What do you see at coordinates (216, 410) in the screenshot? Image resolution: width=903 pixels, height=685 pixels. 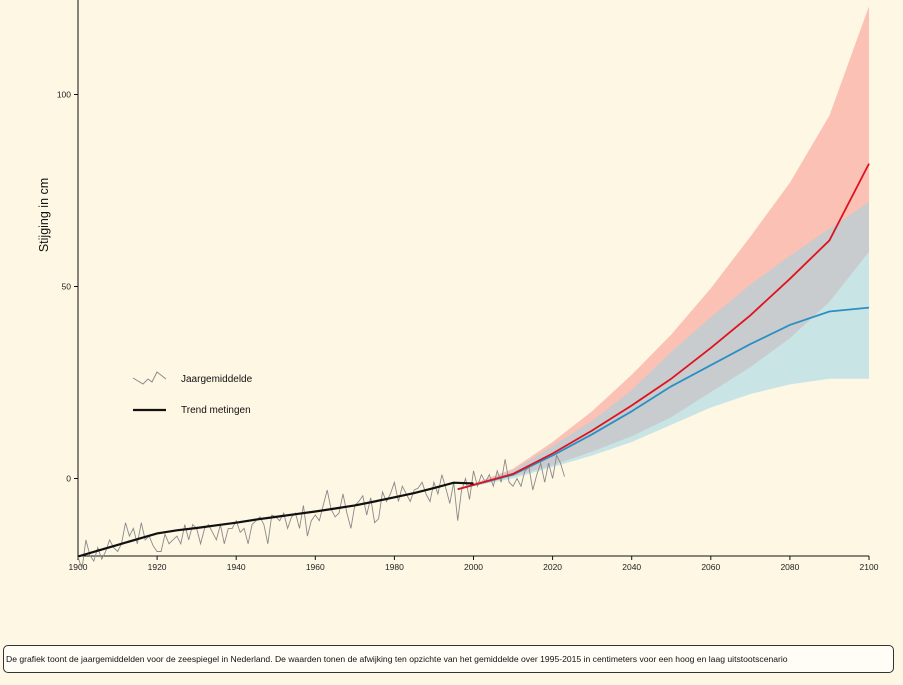 I see `legend-label-trend: Trend metingen` at bounding box center [216, 410].